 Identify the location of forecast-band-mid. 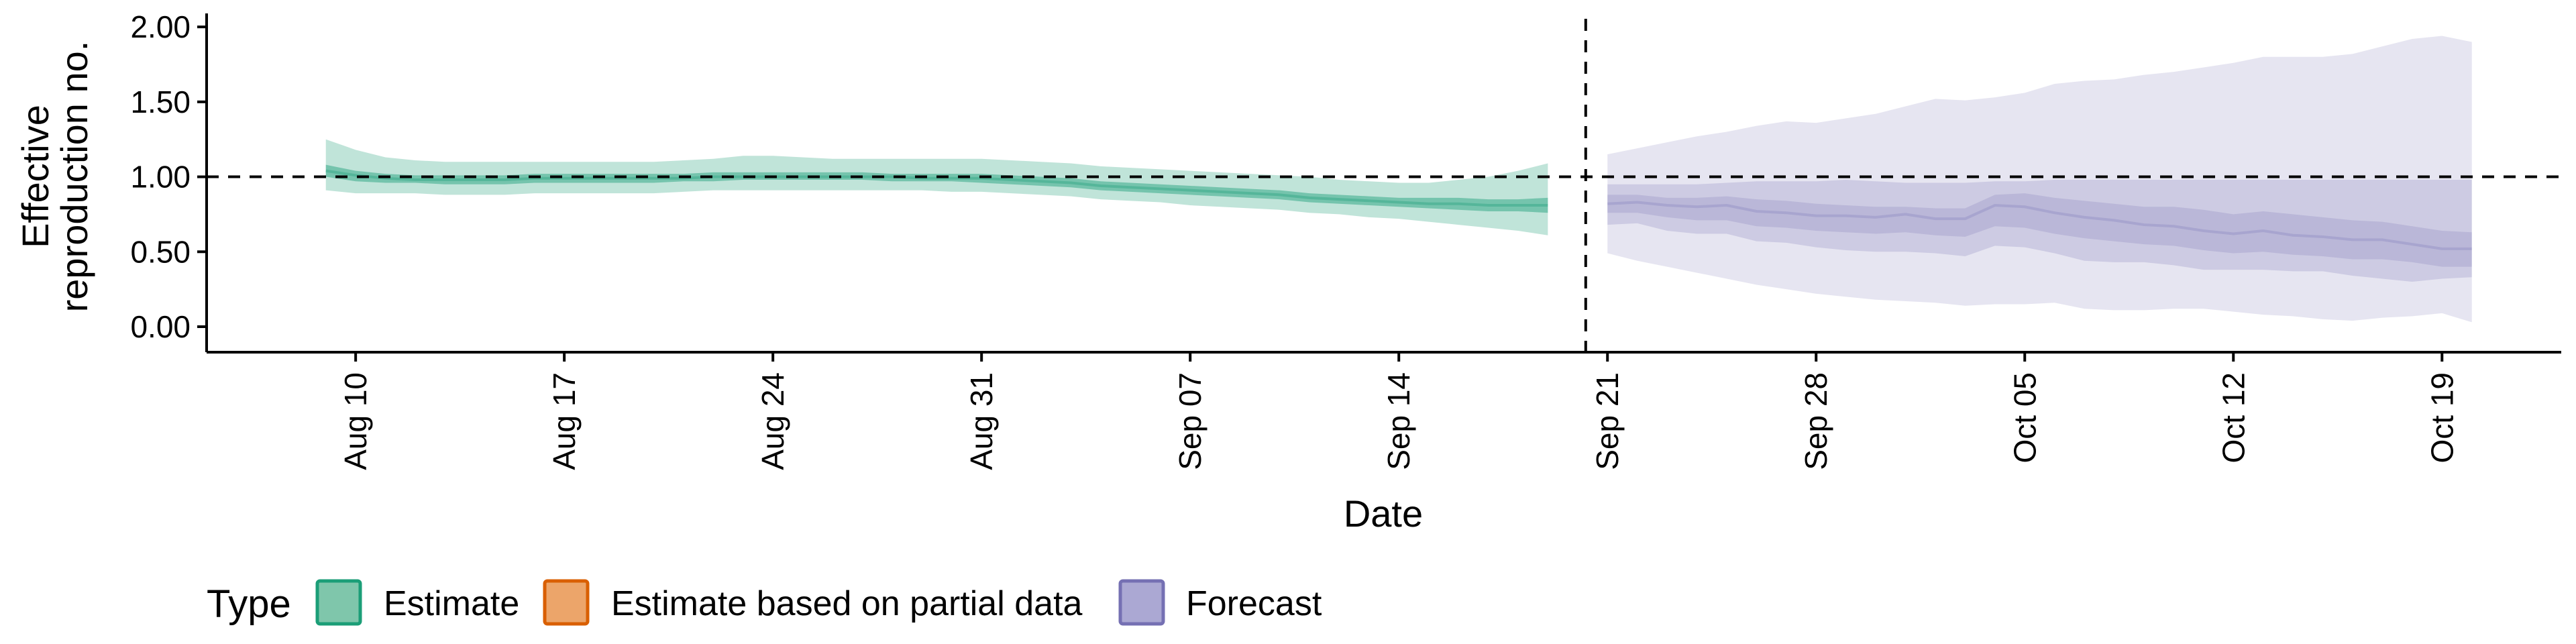
(2039, 231).